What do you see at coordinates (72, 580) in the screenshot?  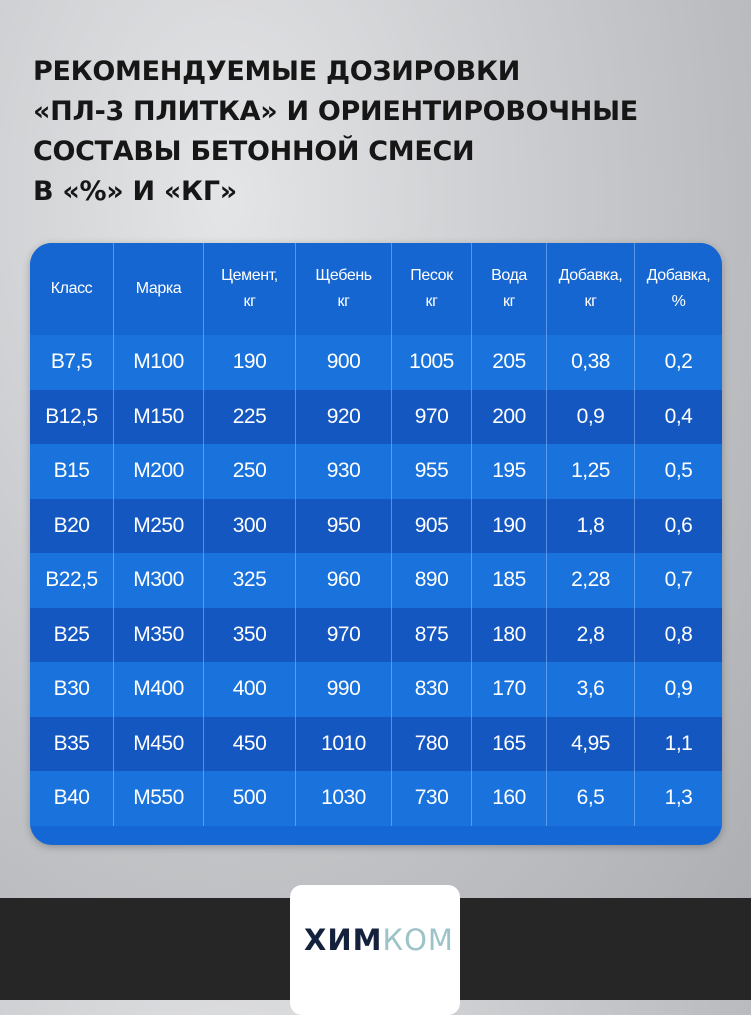 I see `table-cell: В22,5` at bounding box center [72, 580].